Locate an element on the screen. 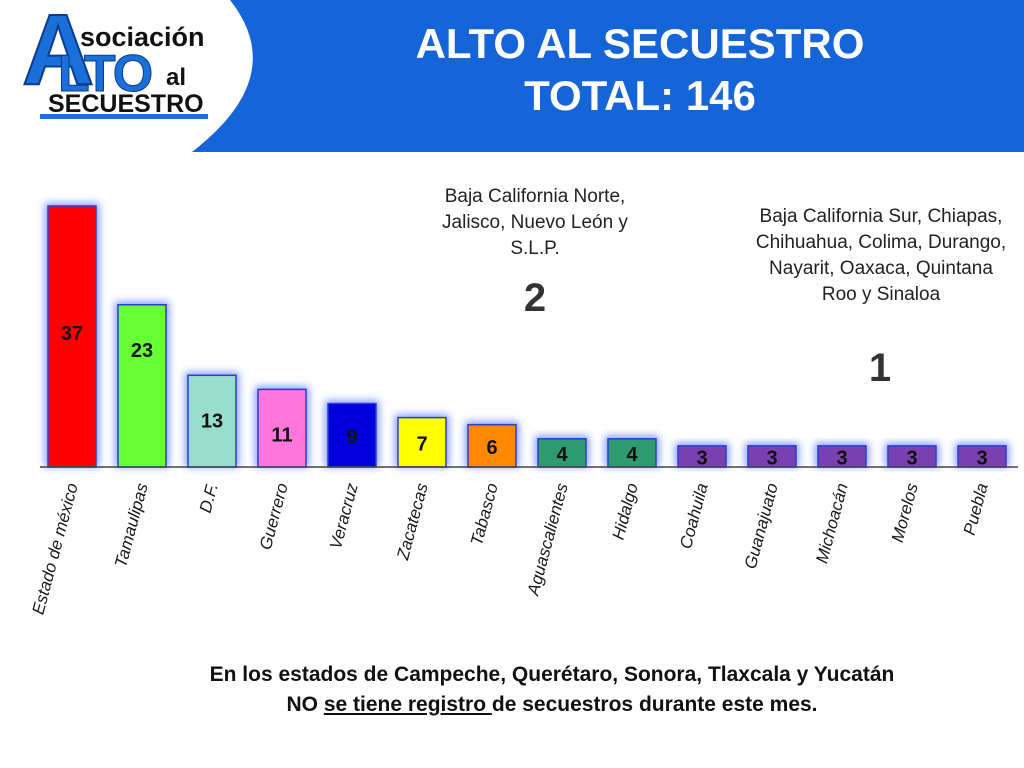 This screenshot has width=1024, height=768. x-tick-label: Tabasco is located at coordinates (484, 514).